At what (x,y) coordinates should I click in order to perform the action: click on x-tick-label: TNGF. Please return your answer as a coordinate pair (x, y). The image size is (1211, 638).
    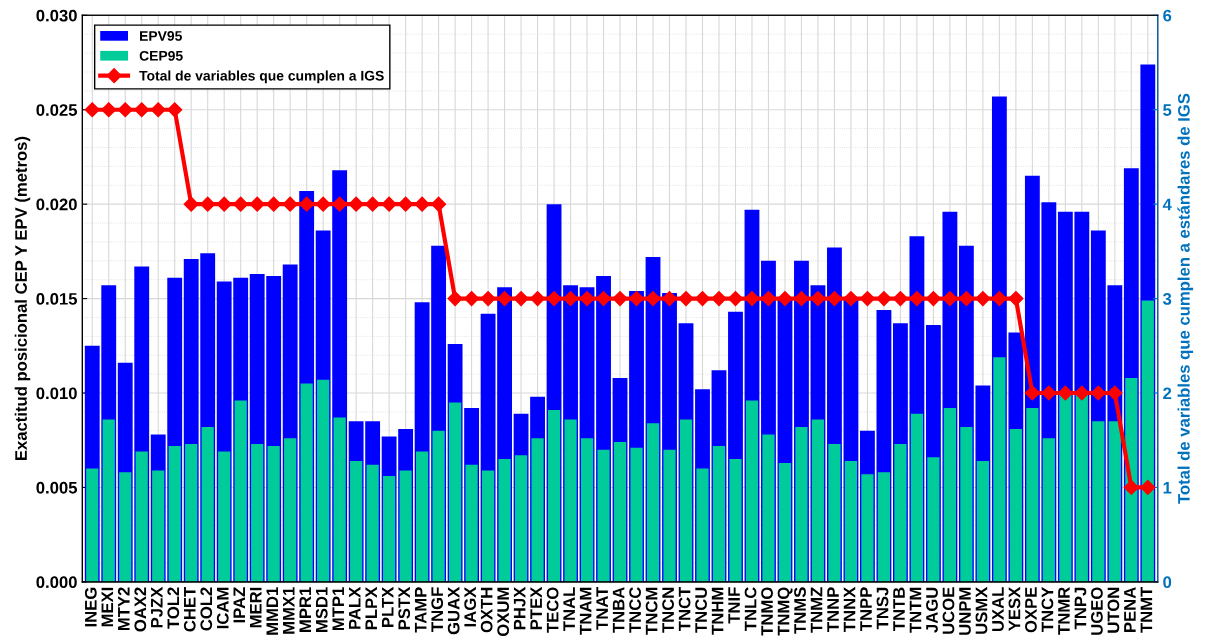
    Looking at the image, I should click on (437, 609).